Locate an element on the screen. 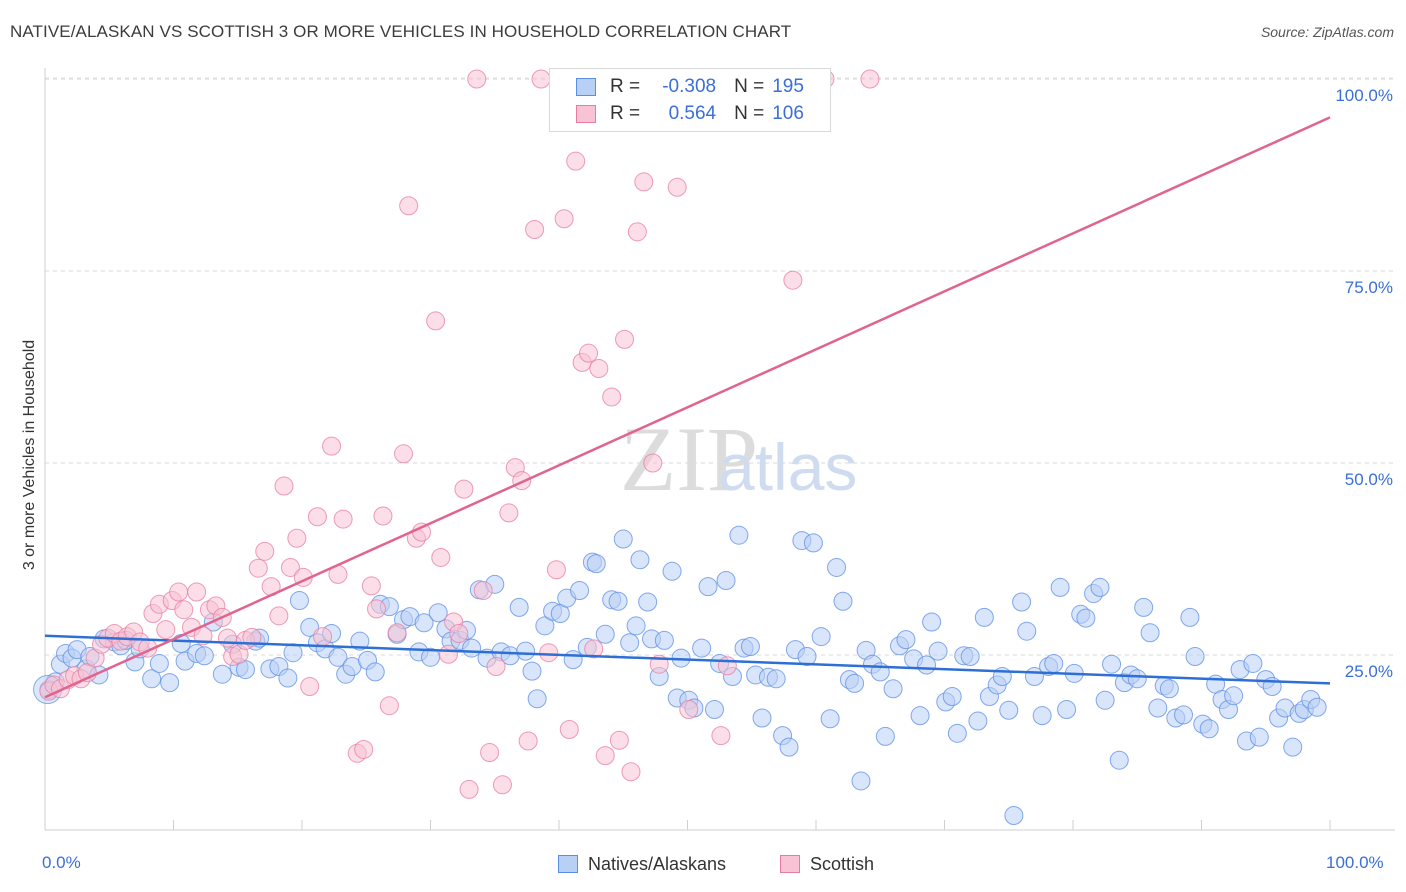 This screenshot has height=892, width=1406. legend-r-label: R = is located at coordinates (625, 86).